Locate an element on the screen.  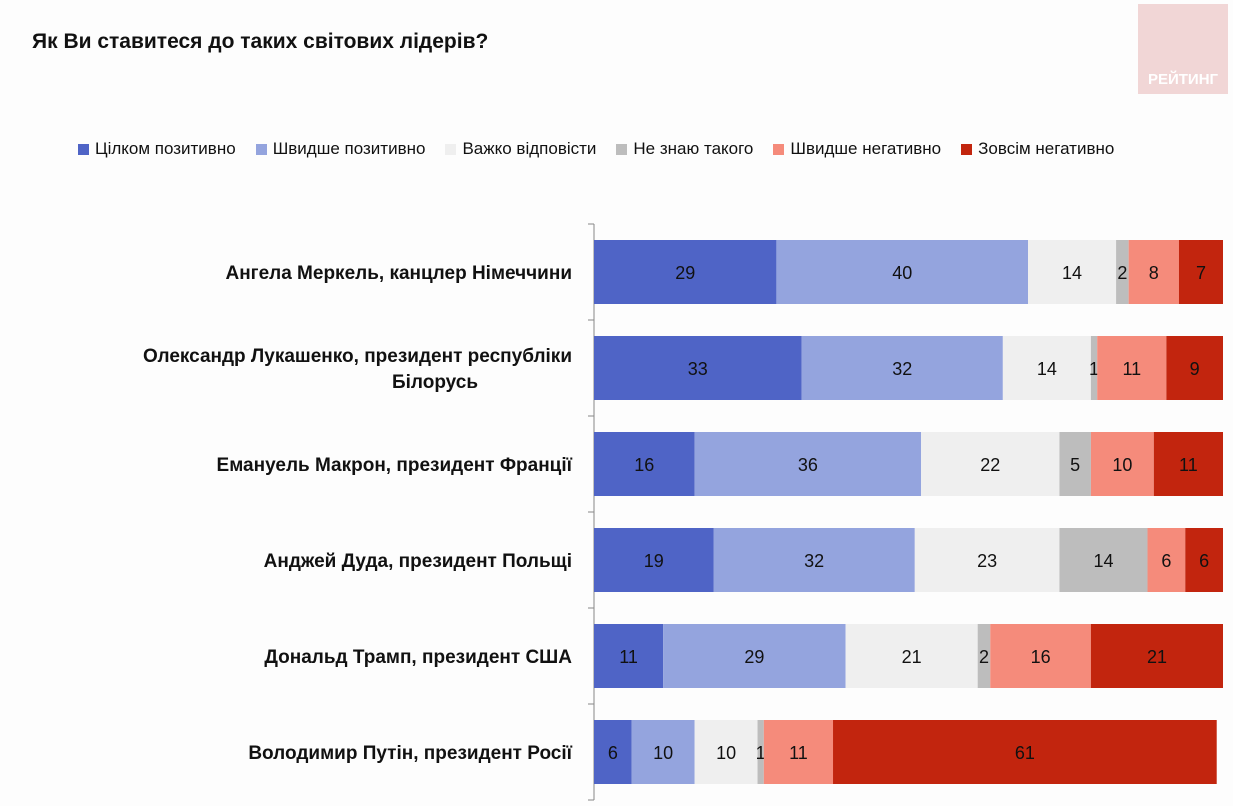
data-label: 36 is located at coordinates (808, 465).